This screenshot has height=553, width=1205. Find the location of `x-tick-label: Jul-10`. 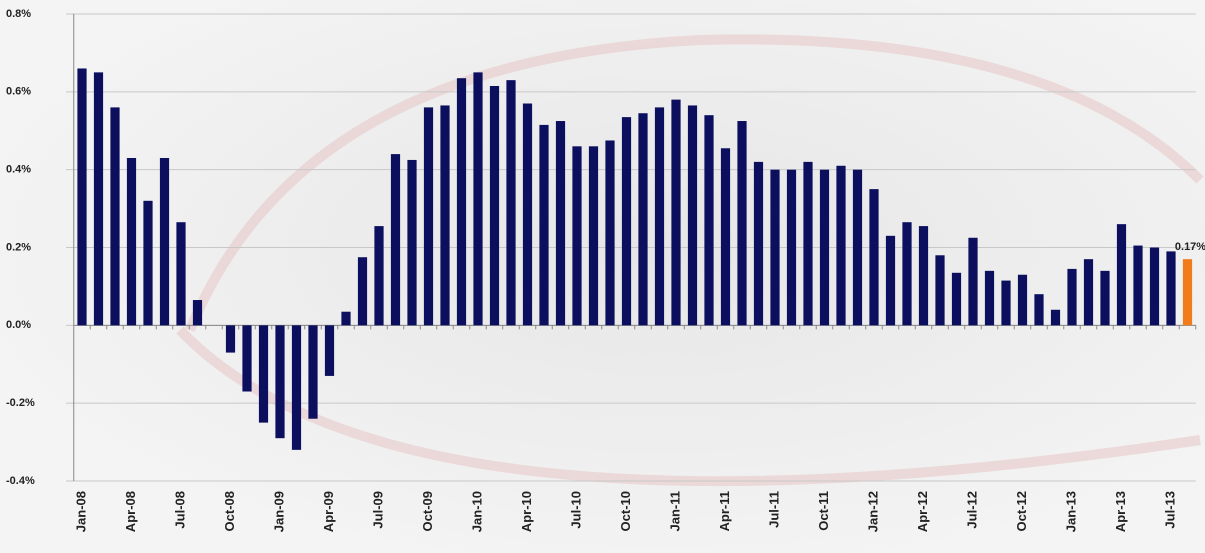

x-tick-label: Jul-10 is located at coordinates (575, 510).